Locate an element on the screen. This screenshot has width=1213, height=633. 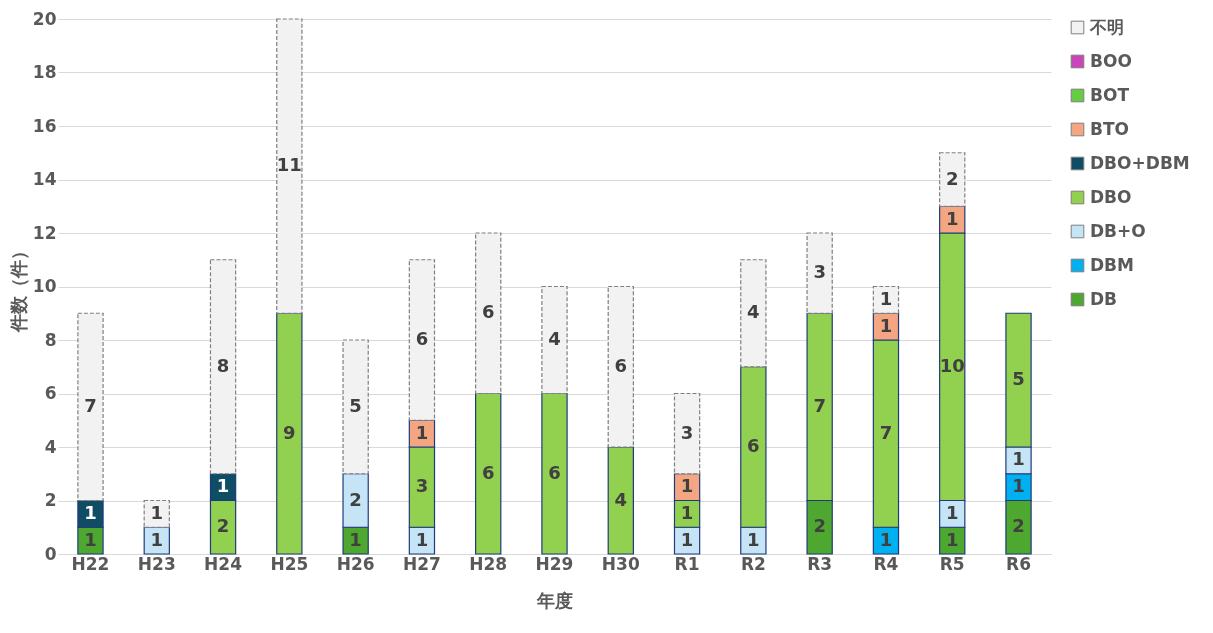
legend-label: BOO is located at coordinates (1111, 60).